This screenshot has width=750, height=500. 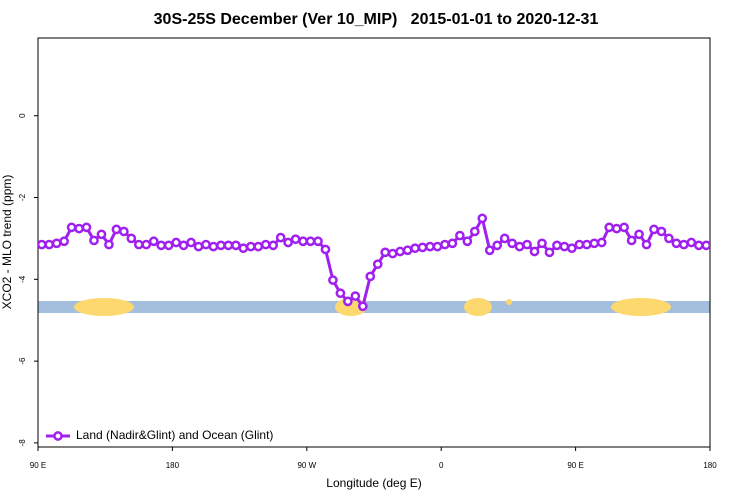 I want to click on x-tick-label: 0, so click(x=441, y=465).